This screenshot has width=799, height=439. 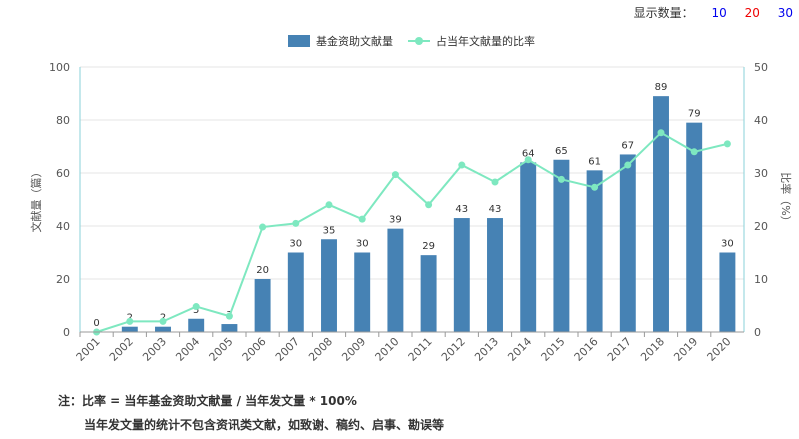 I want to click on display-count-selector: 显示数量： 10 20 30, so click(x=711, y=12).